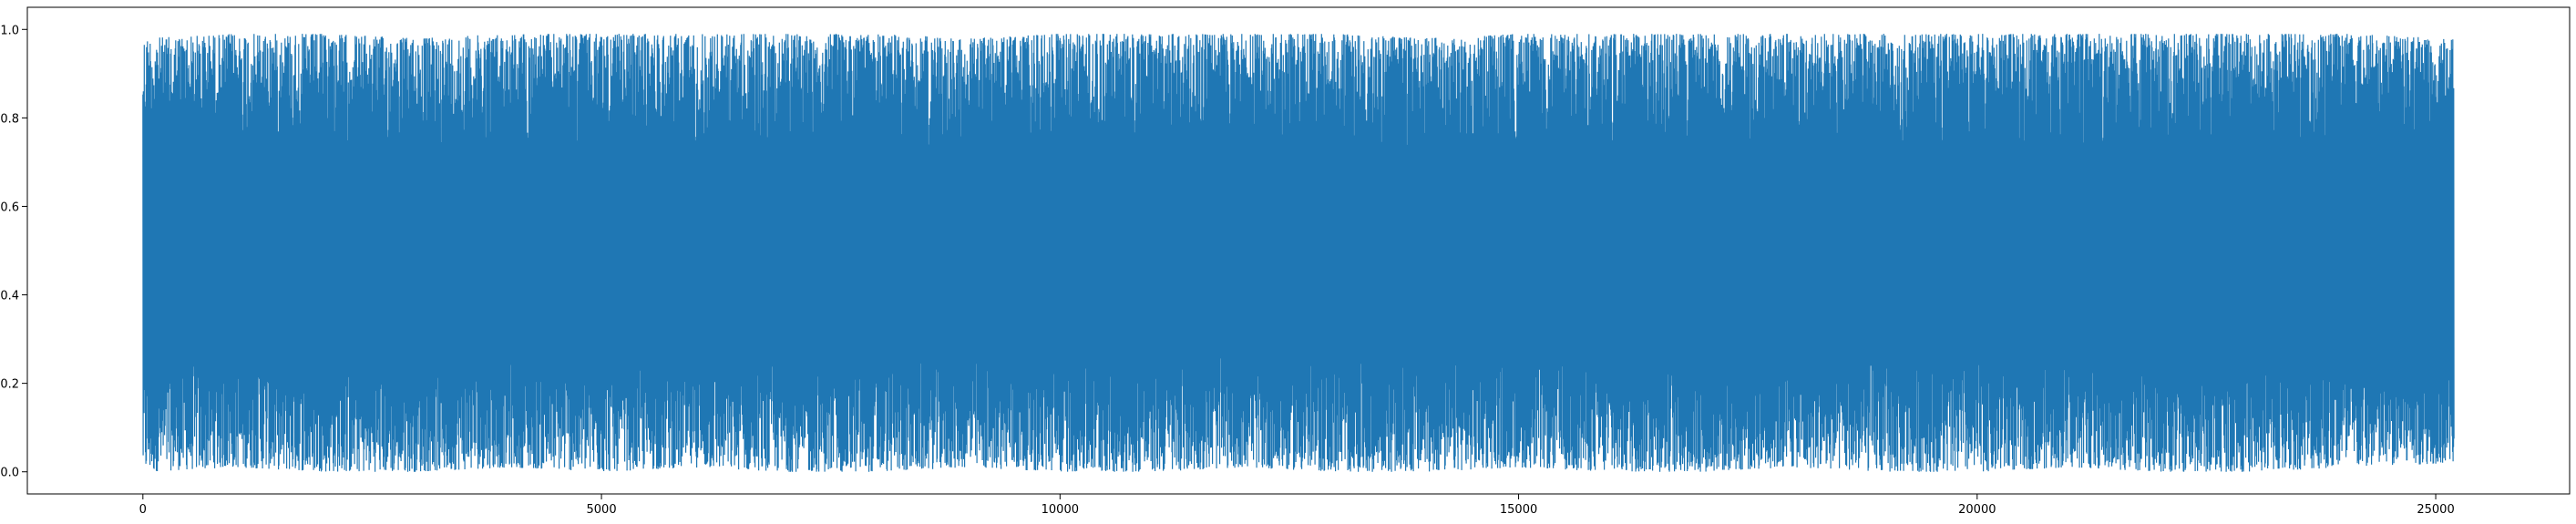 The image size is (2576, 524). What do you see at coordinates (2436, 510) in the screenshot?
I see `x-tick-label: 25000` at bounding box center [2436, 510].